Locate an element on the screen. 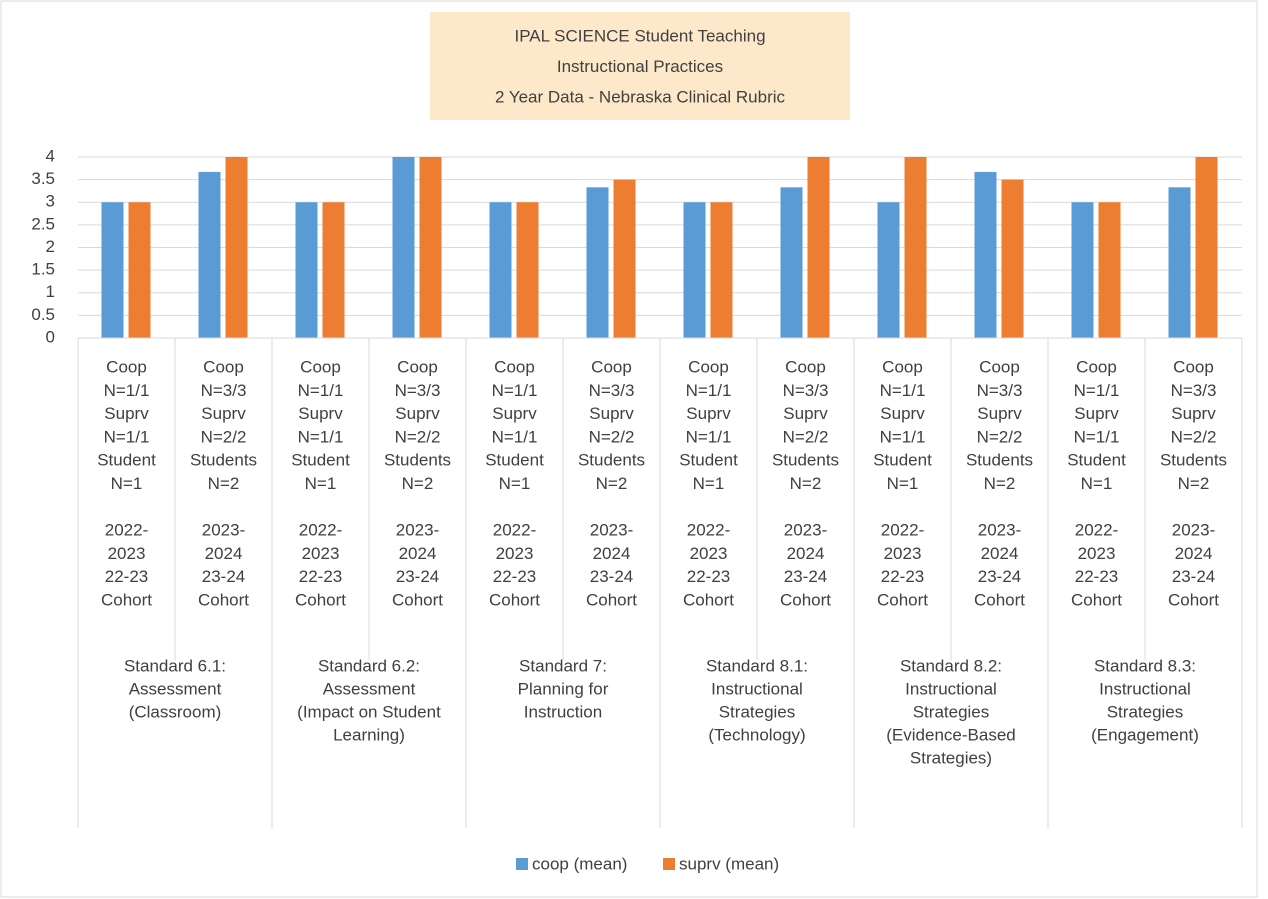  legend-label: coop (mean) is located at coordinates (579, 863).